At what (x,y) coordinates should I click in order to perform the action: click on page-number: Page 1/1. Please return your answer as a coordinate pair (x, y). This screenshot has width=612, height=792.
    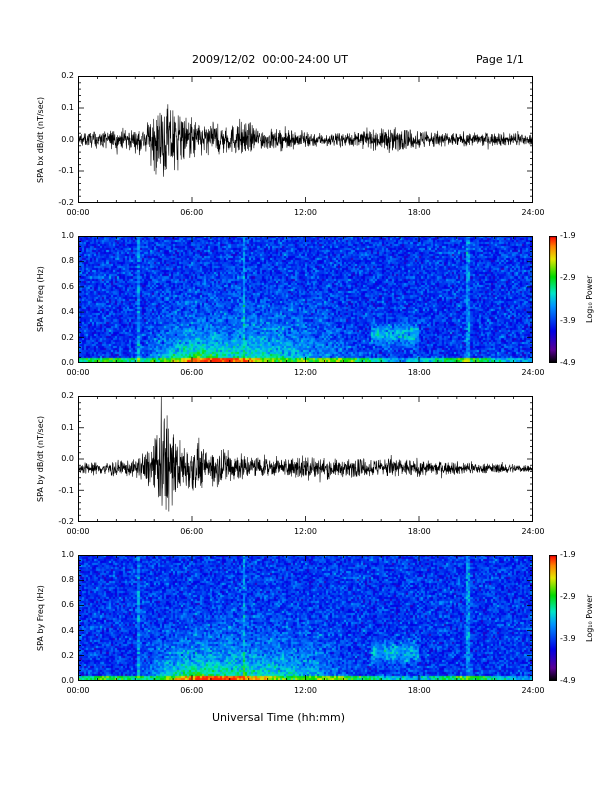
    Looking at the image, I should click on (500, 59).